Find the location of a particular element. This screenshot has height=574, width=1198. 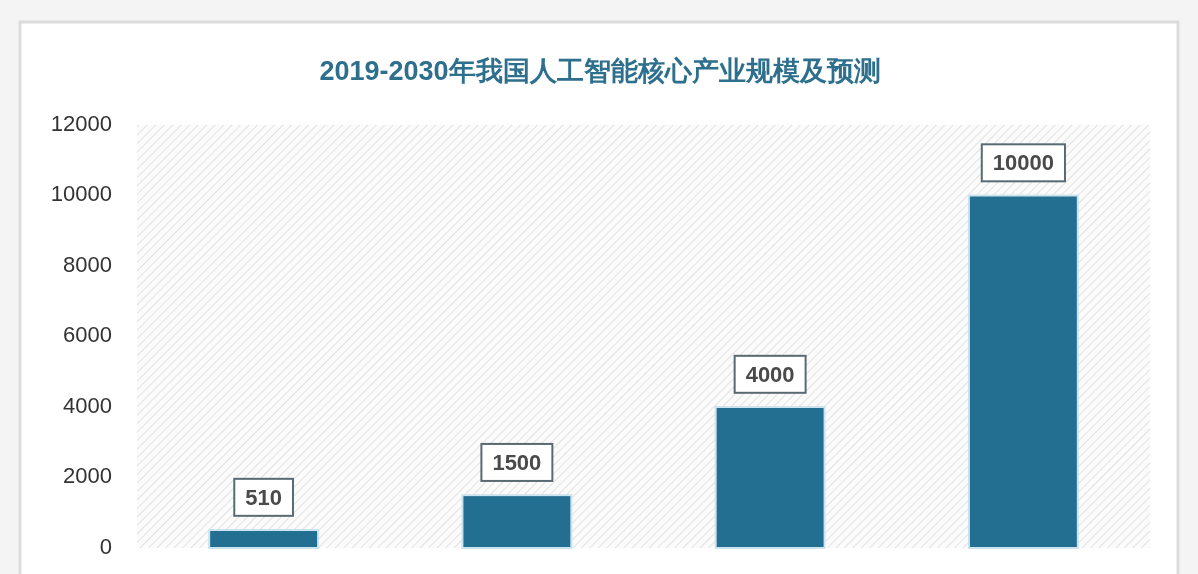

data-label: 10000 is located at coordinates (1023, 163).